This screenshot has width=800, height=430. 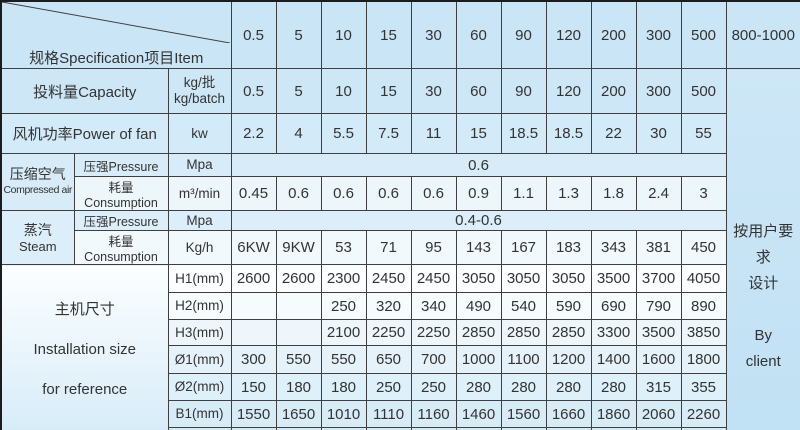 I want to click on table-cell: 550, so click(x=298, y=360).